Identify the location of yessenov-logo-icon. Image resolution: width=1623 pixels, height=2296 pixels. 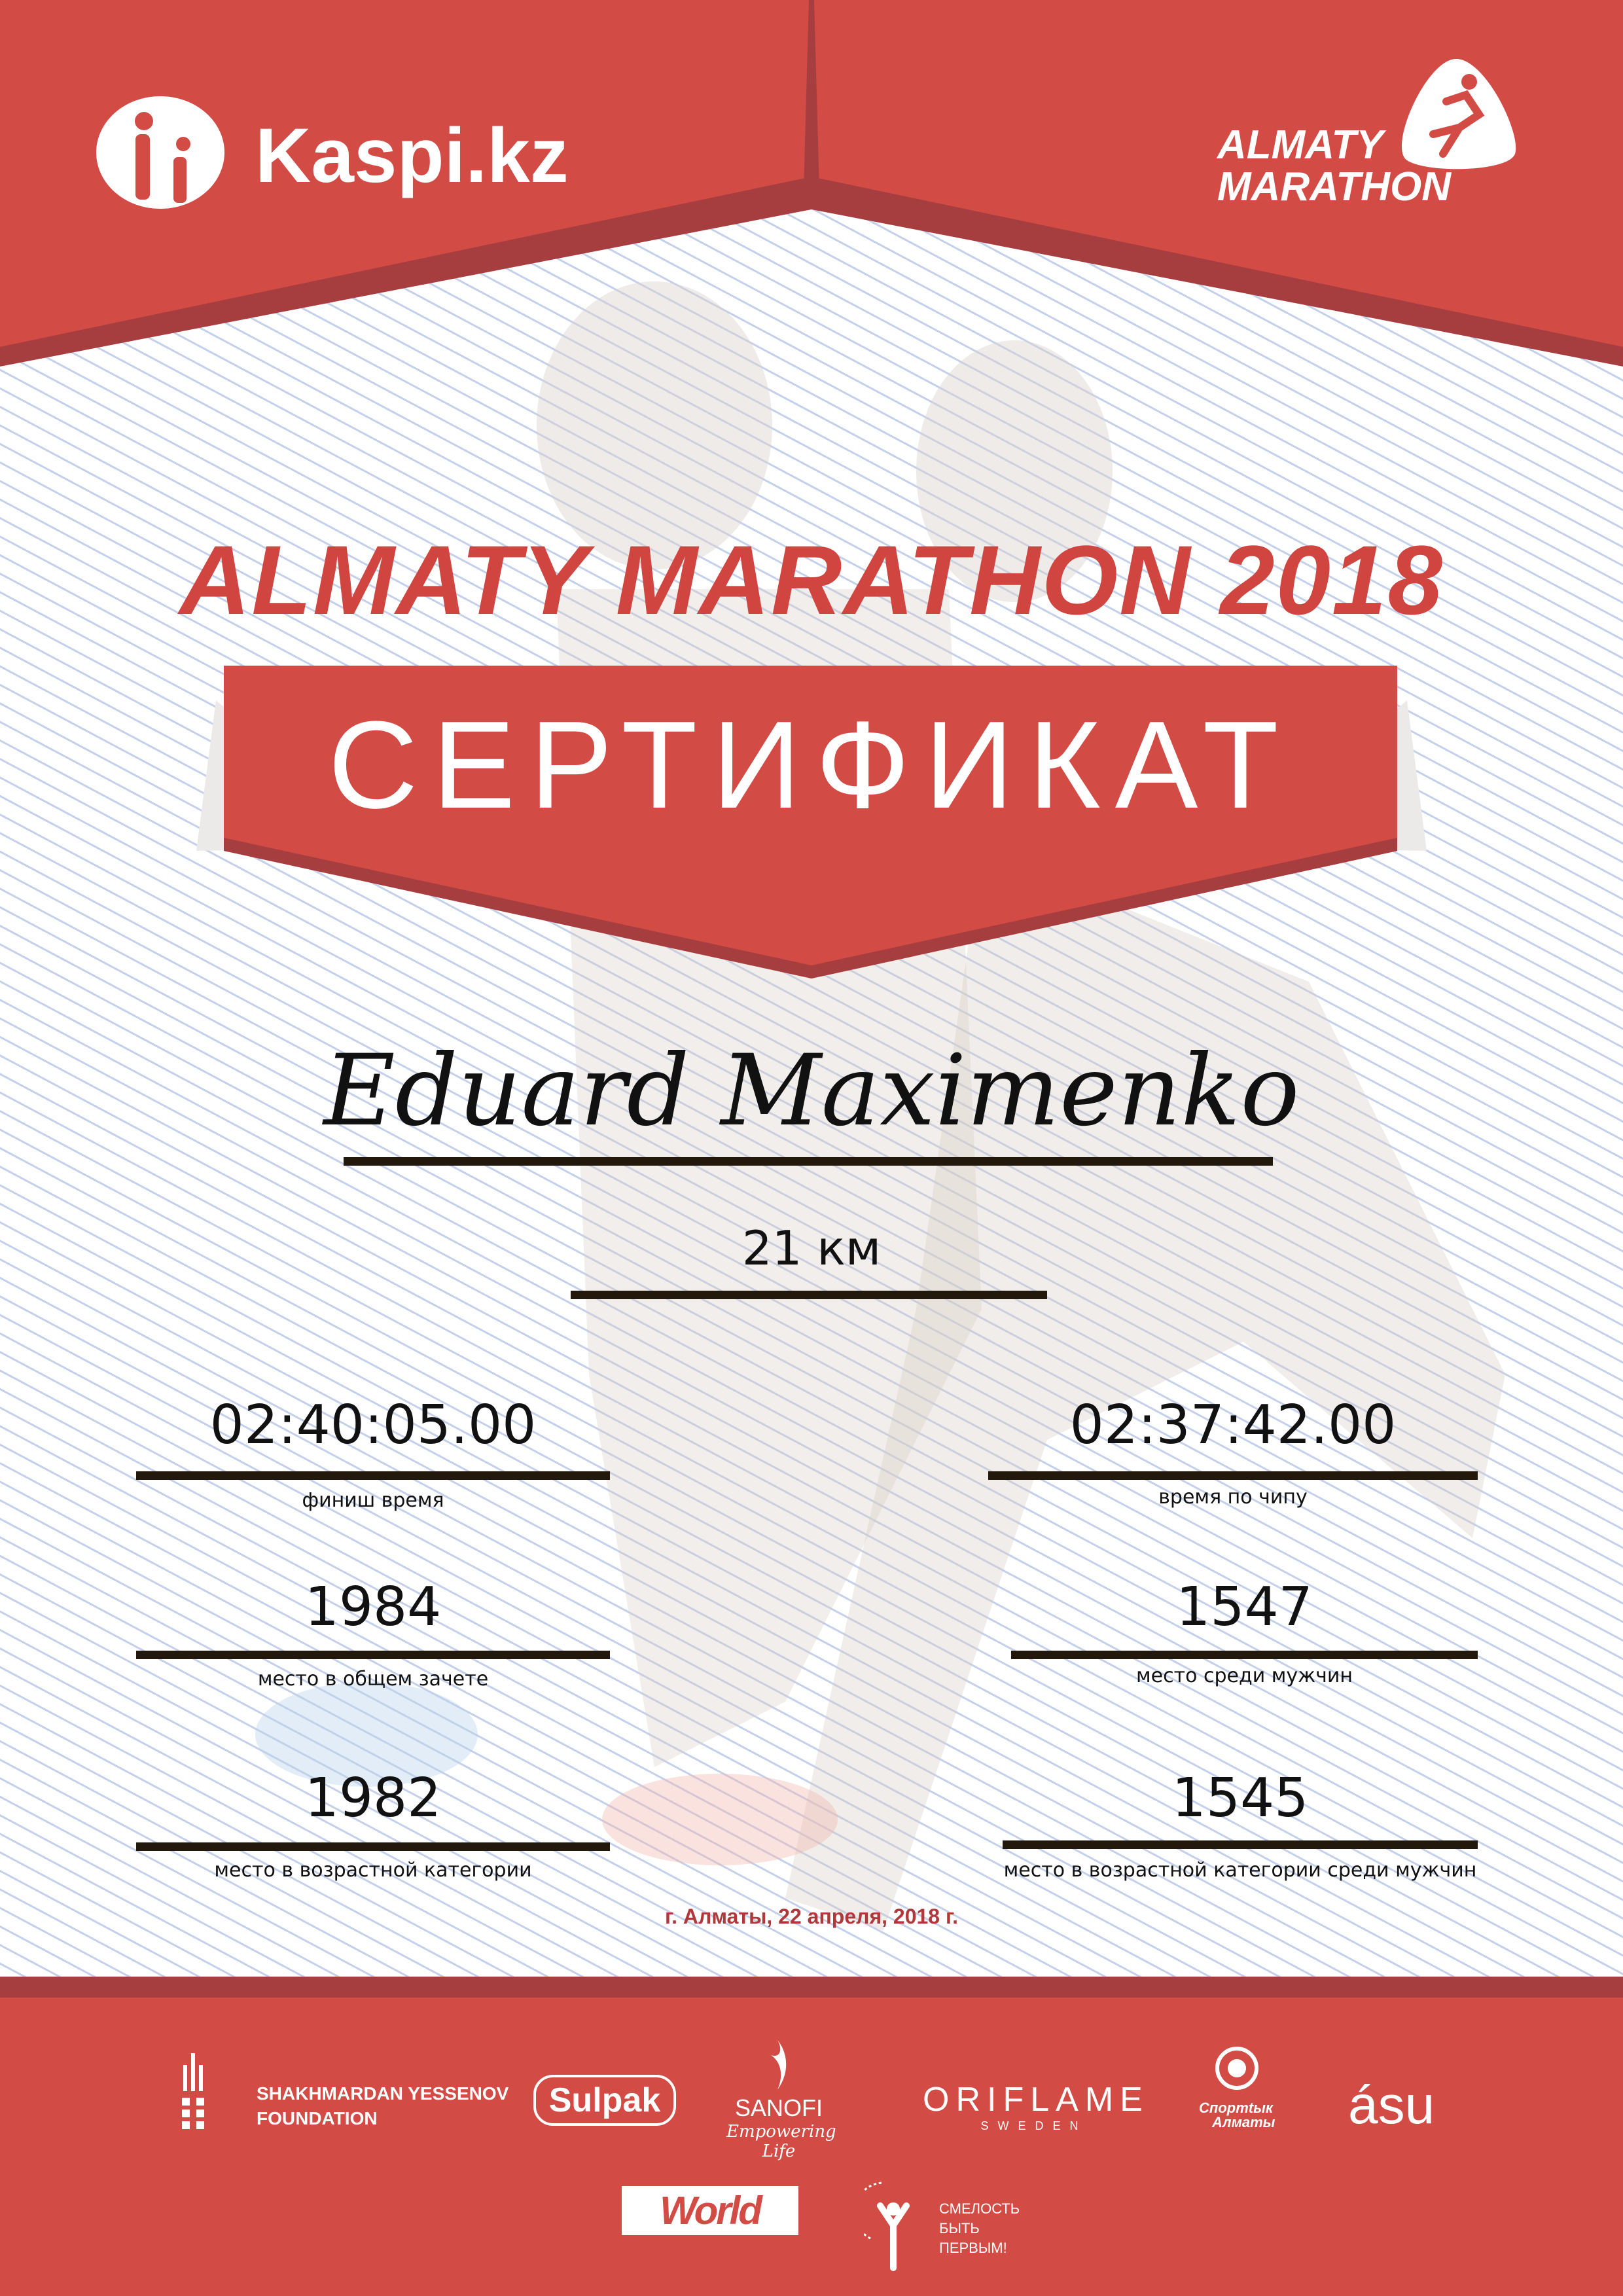
(193, 2091).